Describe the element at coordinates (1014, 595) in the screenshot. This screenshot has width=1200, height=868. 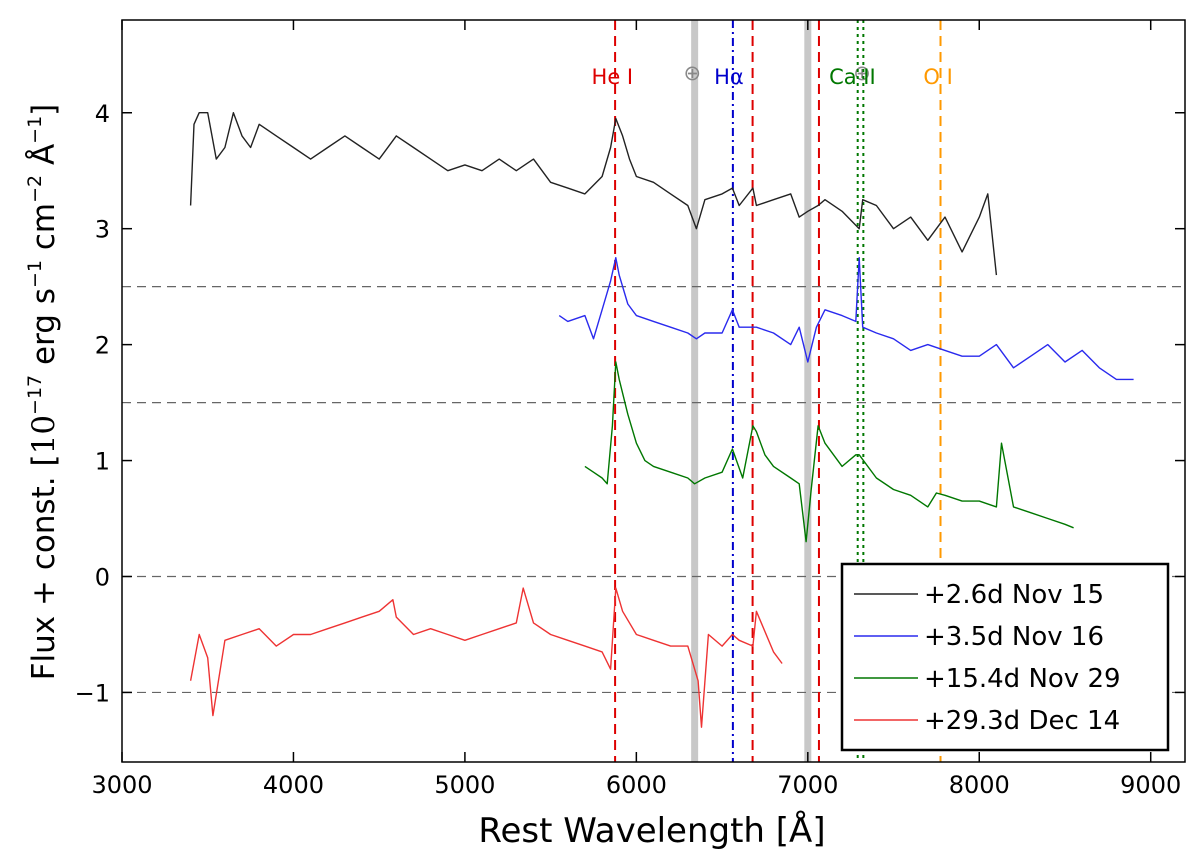
I see `legend-label-0: +2.6d Nov 15` at that location.